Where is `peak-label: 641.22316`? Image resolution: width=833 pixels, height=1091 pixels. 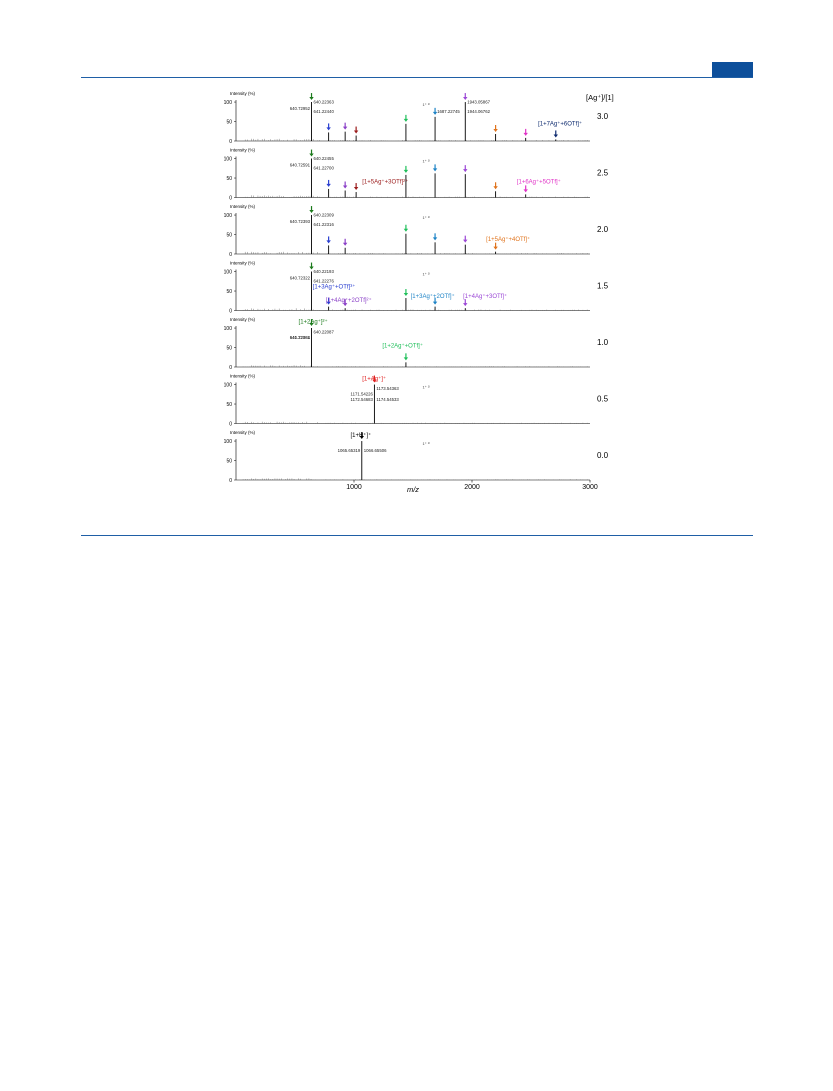 peak-label: 641.22316 is located at coordinates (324, 224).